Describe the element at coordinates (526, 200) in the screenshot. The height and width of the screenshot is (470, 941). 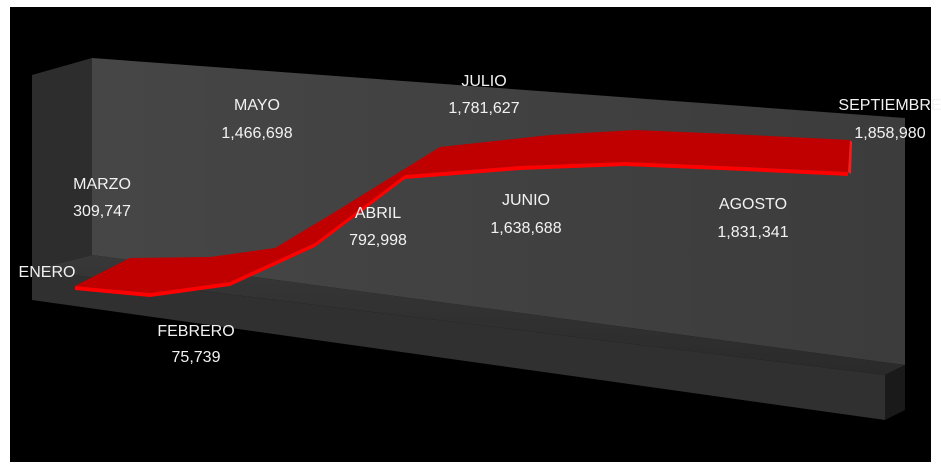
I see `category-label: JUNIO` at that location.